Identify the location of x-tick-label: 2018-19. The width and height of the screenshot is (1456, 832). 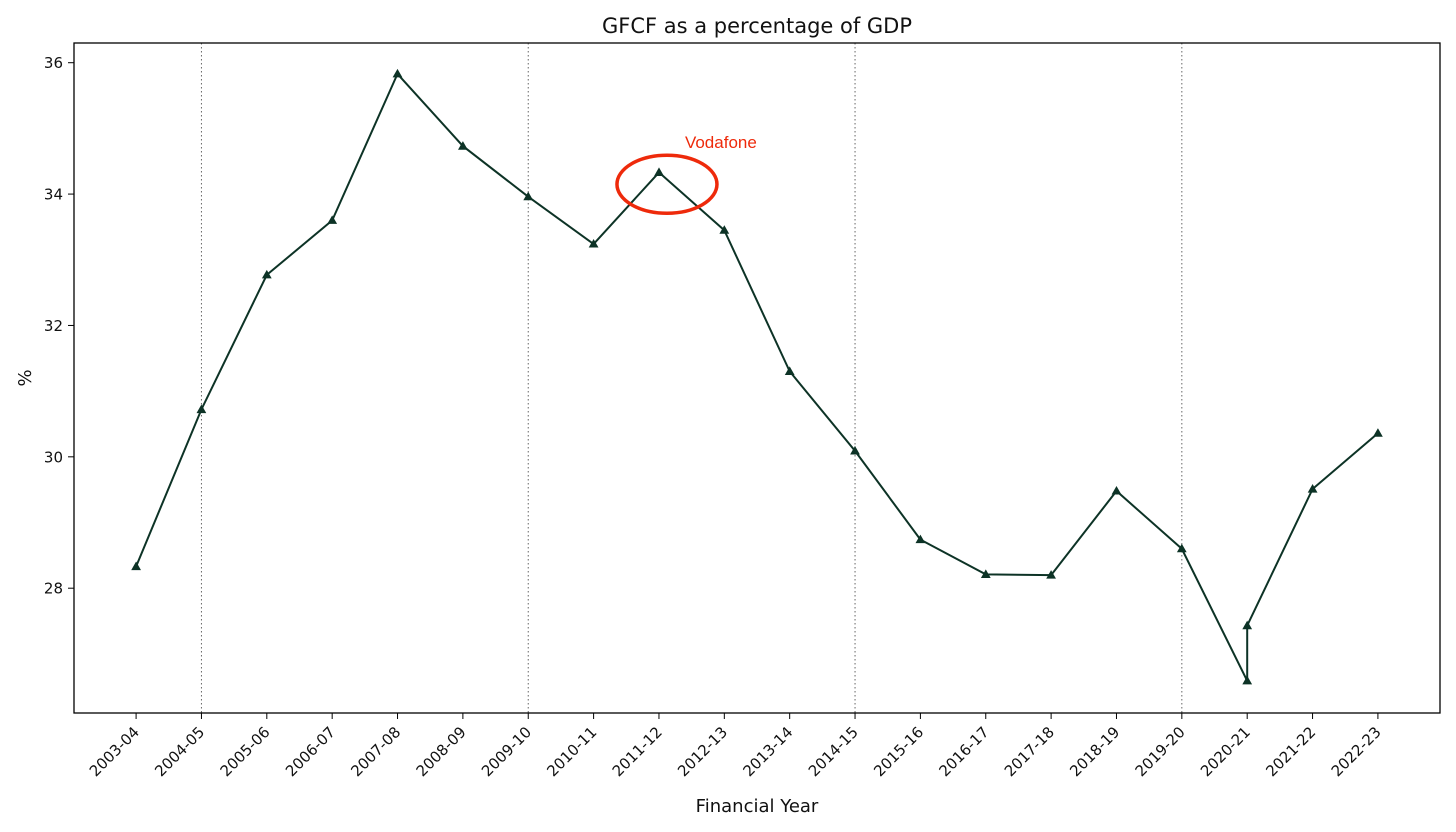
(1094, 751).